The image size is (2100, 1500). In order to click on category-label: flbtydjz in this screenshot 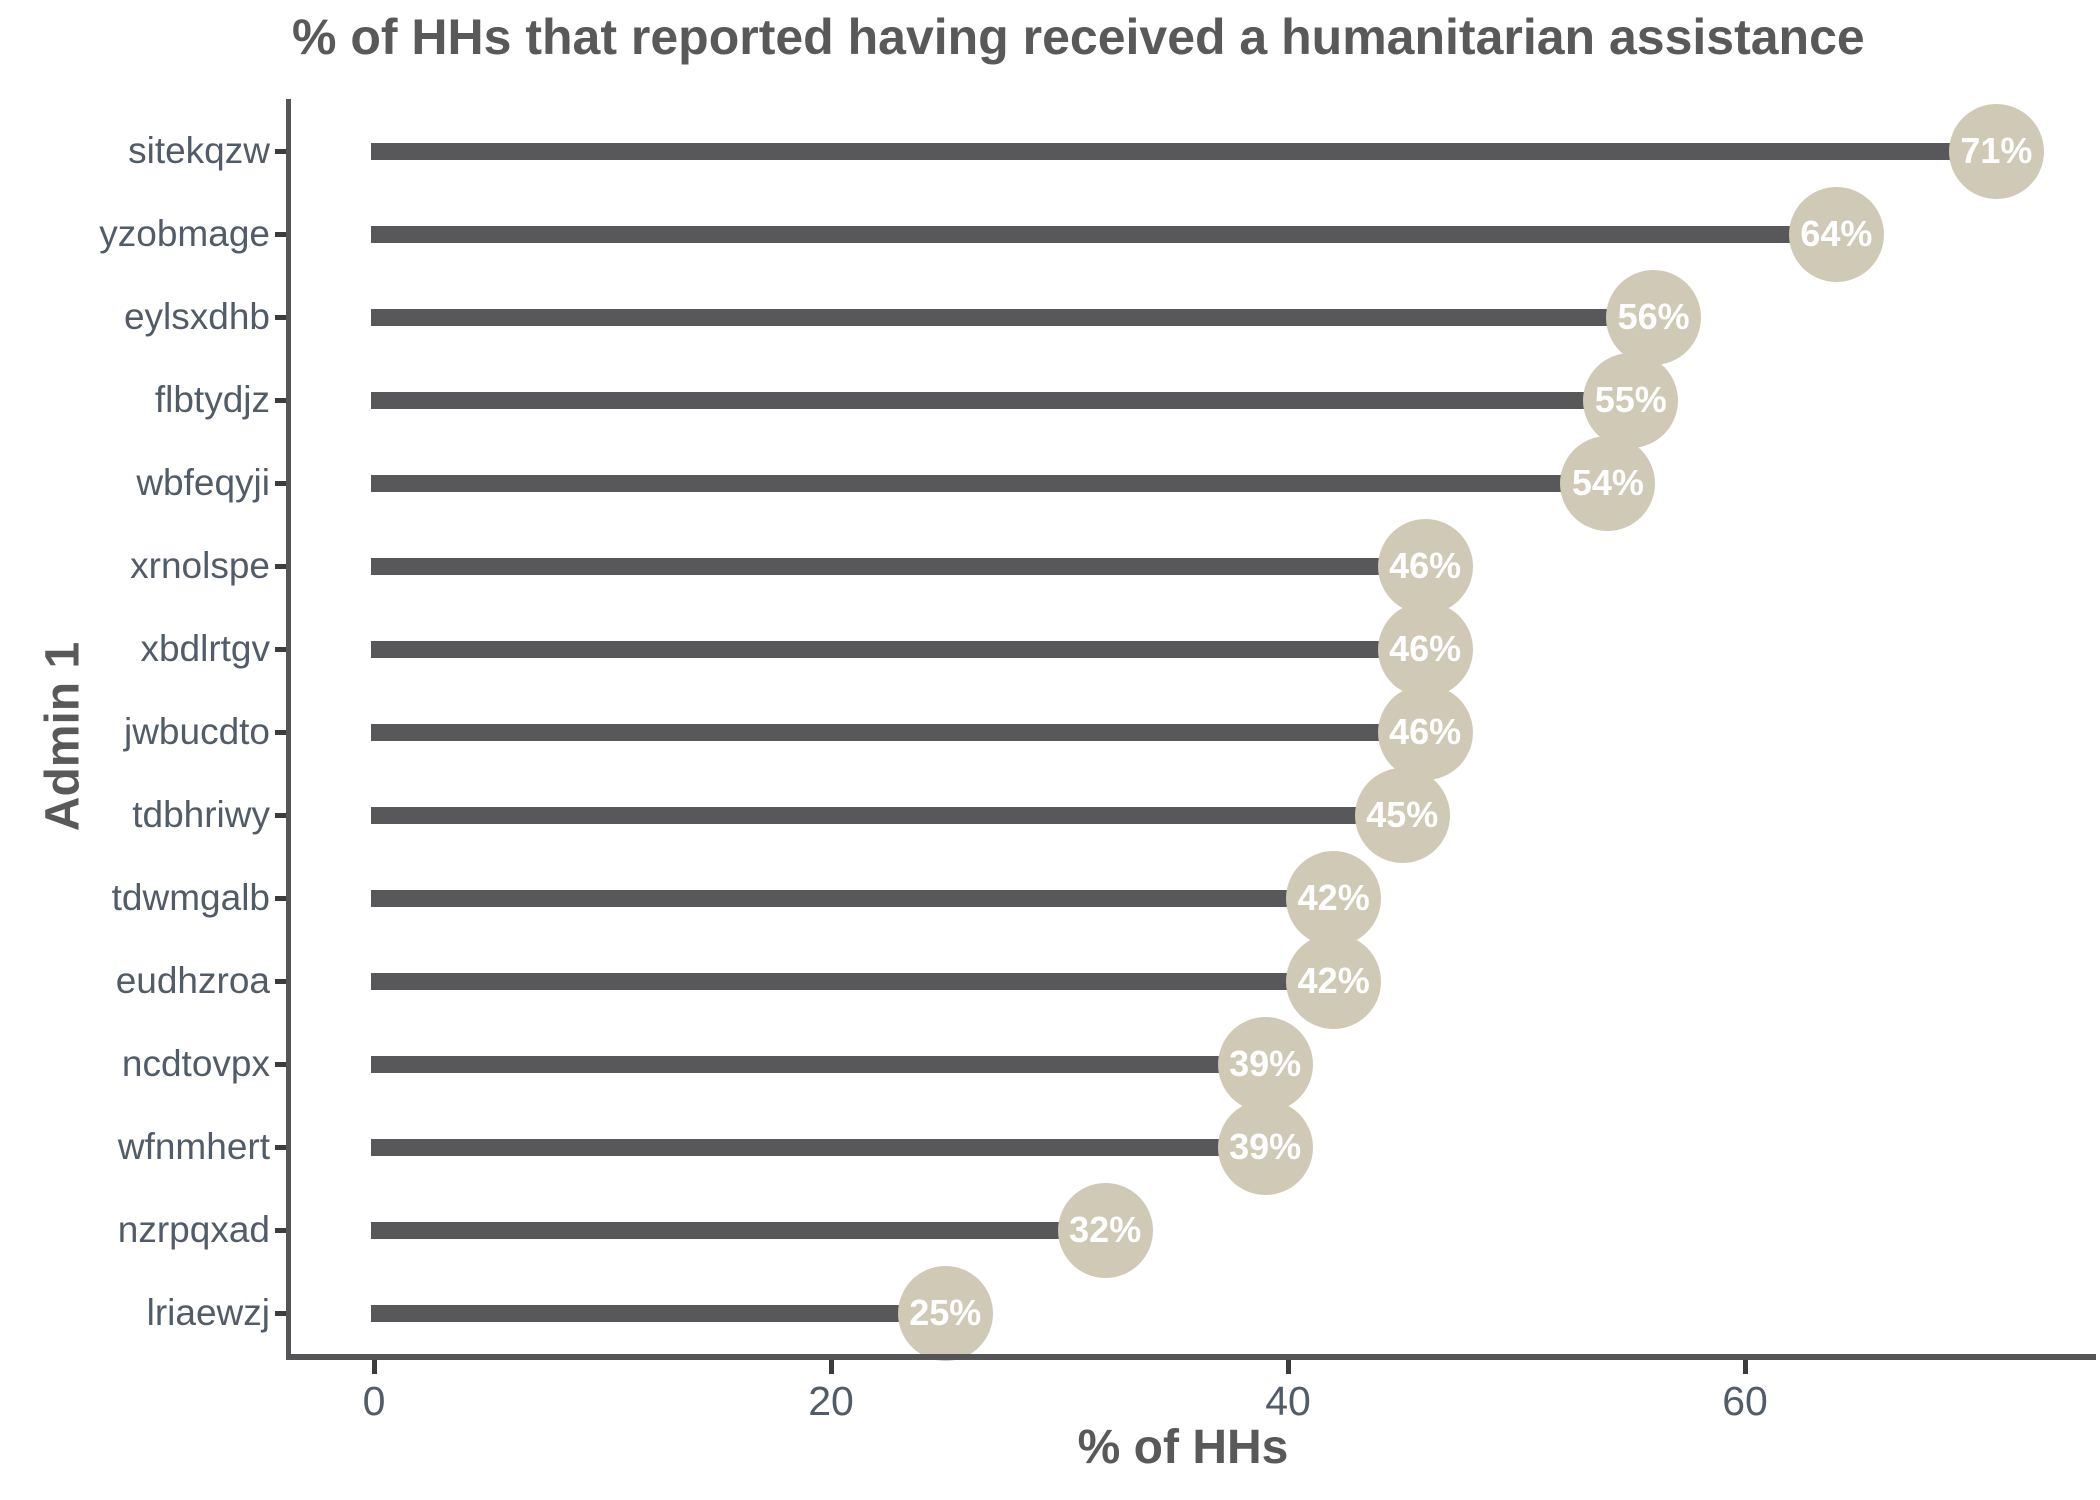, I will do `click(212, 399)`.